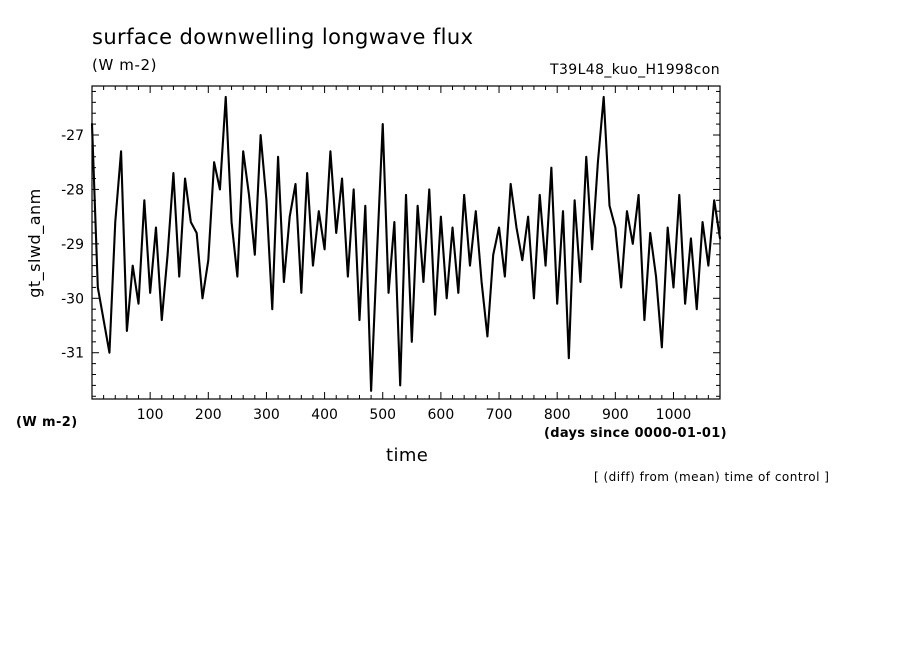 The width and height of the screenshot is (904, 654). What do you see at coordinates (266, 415) in the screenshot?
I see `x-tick-label: 300` at bounding box center [266, 415].